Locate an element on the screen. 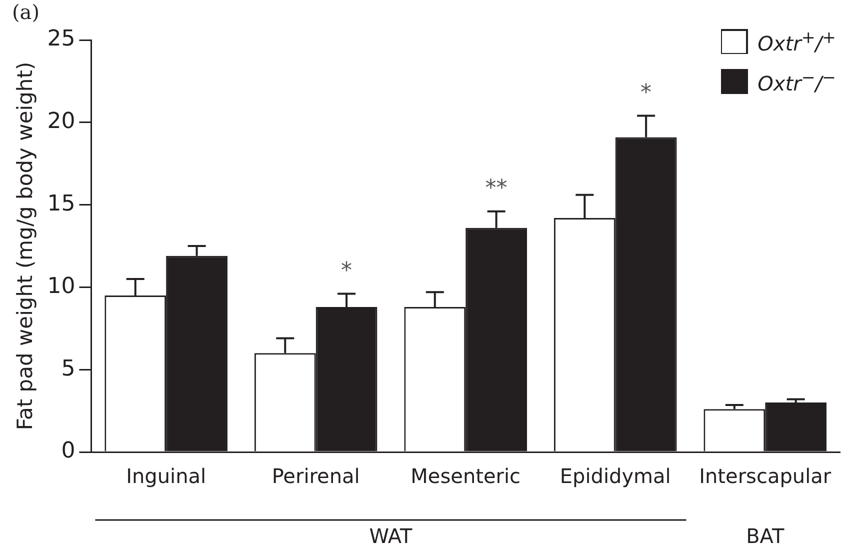 Image resolution: width=856 pixels, height=554 pixels. legend-label: Oxtr$^{+}$/$^{+}$ is located at coordinates (797, 42).